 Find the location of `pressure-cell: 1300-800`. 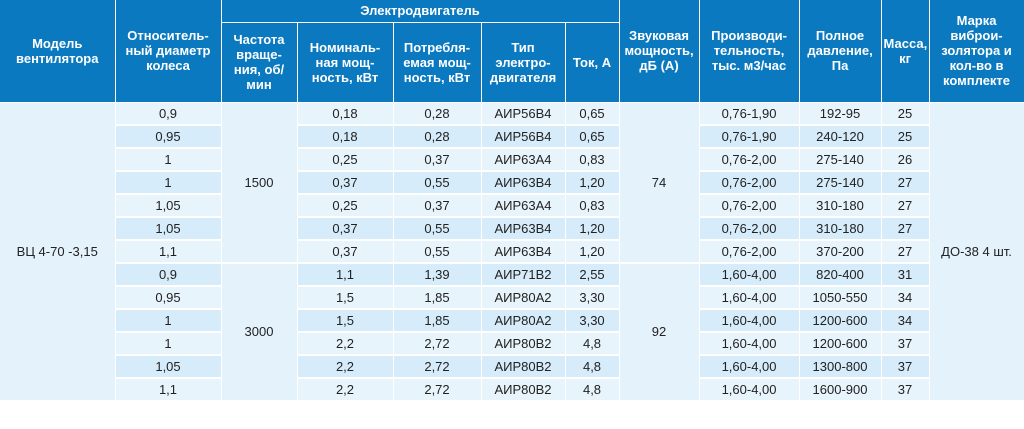

pressure-cell: 1300-800 is located at coordinates (840, 366).